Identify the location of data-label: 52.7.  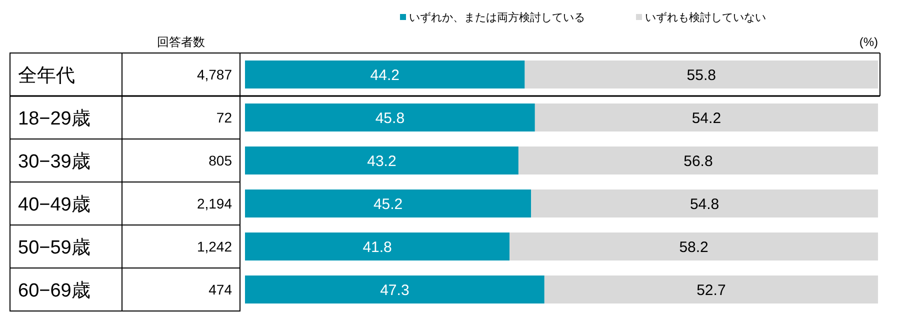
(711, 290).